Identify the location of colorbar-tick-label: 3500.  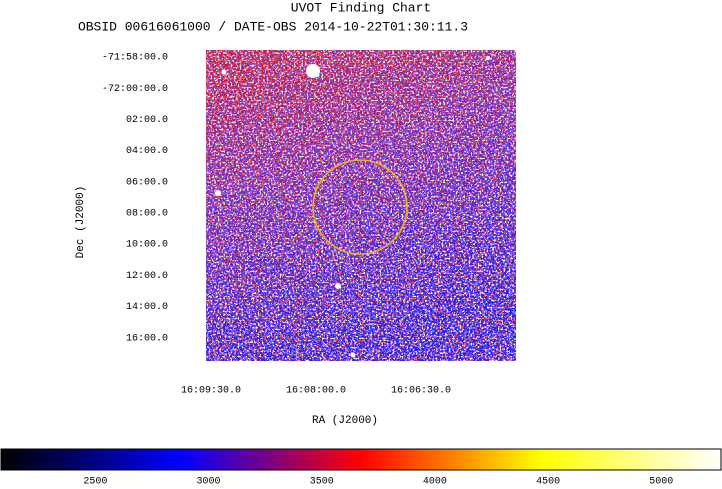
(322, 482).